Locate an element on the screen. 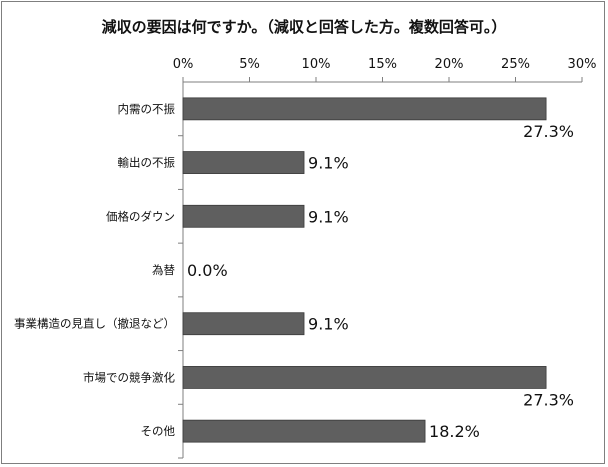 The image size is (608, 467). x-tick-label: 25% is located at coordinates (515, 64).